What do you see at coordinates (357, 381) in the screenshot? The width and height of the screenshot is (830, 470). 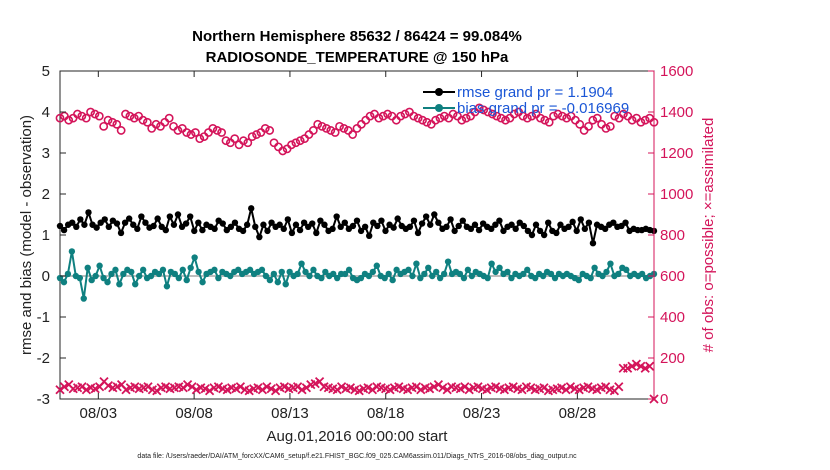 I see `series-assimilated` at bounding box center [357, 381].